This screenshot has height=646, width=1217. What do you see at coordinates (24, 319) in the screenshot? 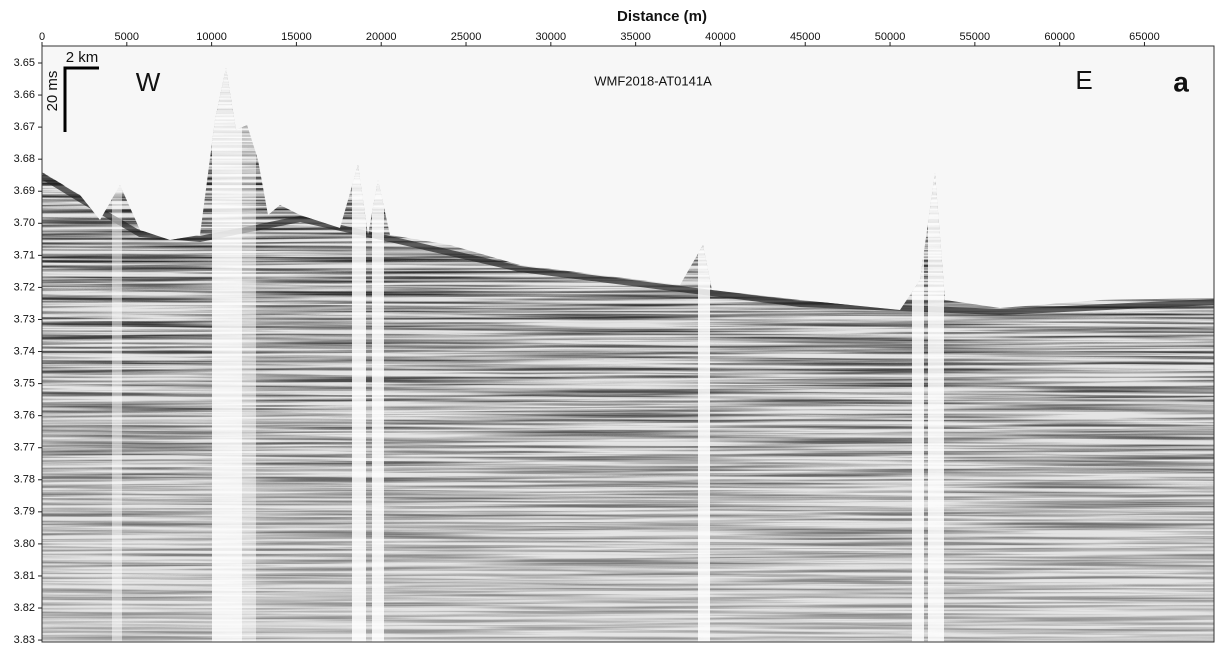
I see `y-tick-label: 3.73` at bounding box center [24, 319].